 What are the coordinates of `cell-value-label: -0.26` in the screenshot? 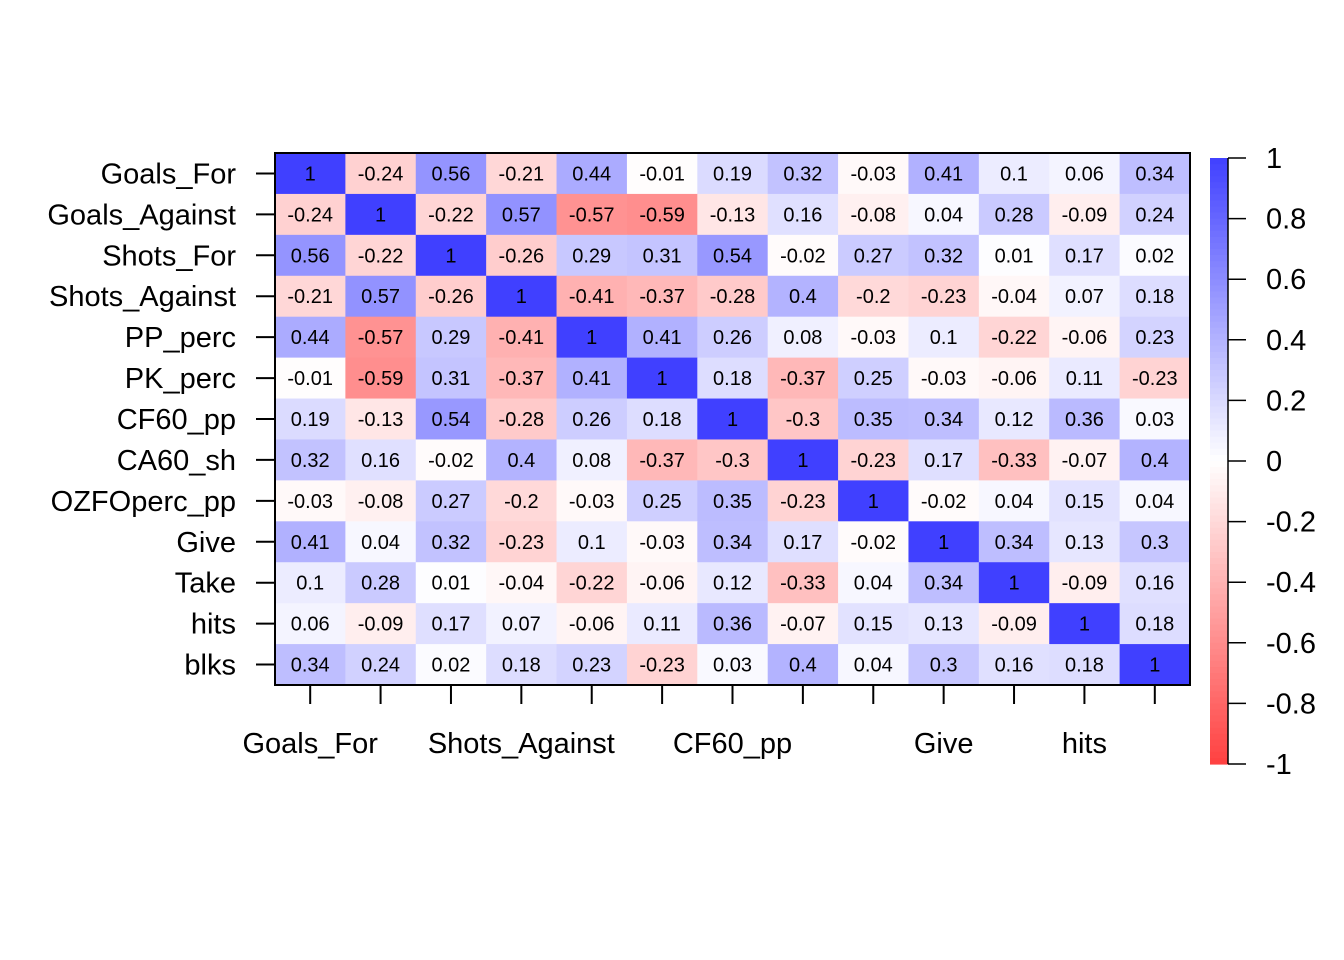 It's located at (522, 256).